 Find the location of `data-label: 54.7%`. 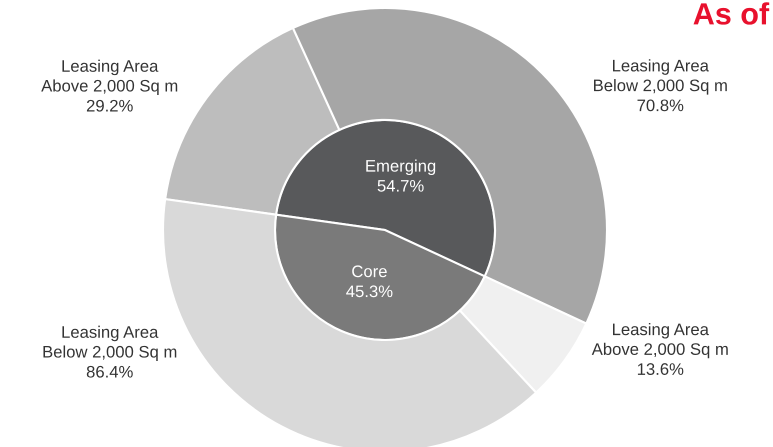

data-label: 54.7% is located at coordinates (401, 186).